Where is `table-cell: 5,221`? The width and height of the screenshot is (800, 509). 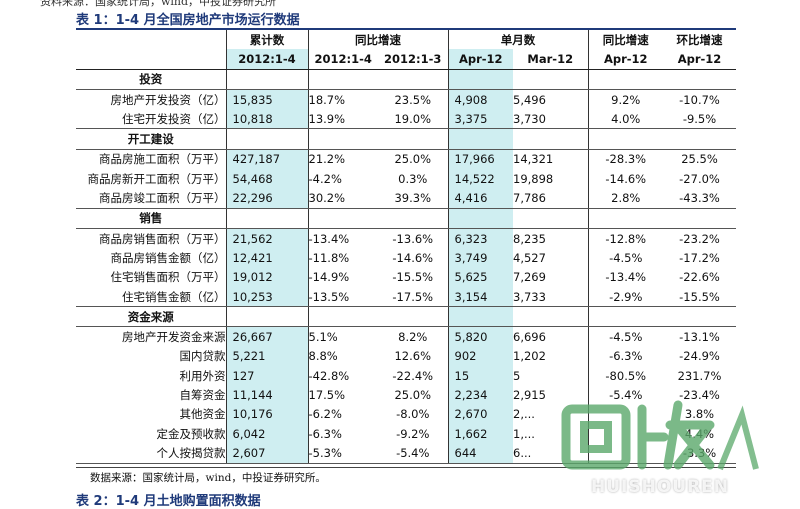 table-cell: 5,221 is located at coordinates (266, 356).